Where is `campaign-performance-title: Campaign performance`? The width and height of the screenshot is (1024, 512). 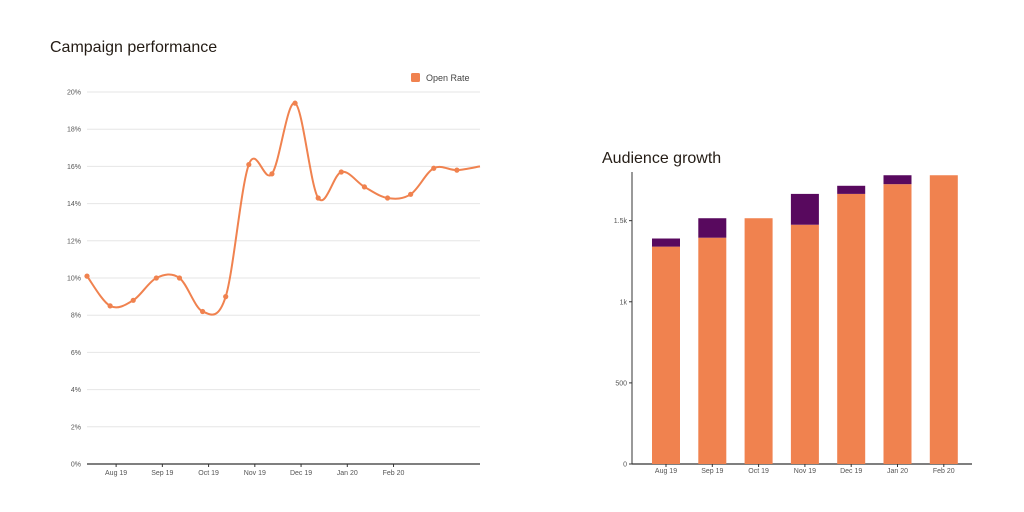 campaign-performance-title: Campaign performance is located at coordinates (134, 47).